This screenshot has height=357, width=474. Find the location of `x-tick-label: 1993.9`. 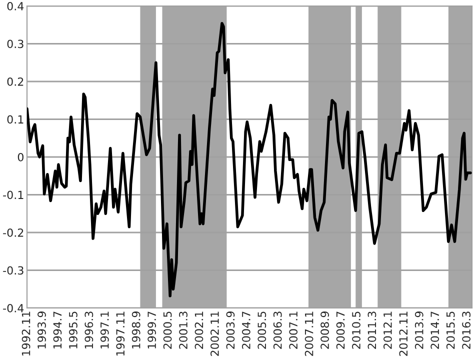

x-tick-label: 1993.9 is located at coordinates (42, 330).